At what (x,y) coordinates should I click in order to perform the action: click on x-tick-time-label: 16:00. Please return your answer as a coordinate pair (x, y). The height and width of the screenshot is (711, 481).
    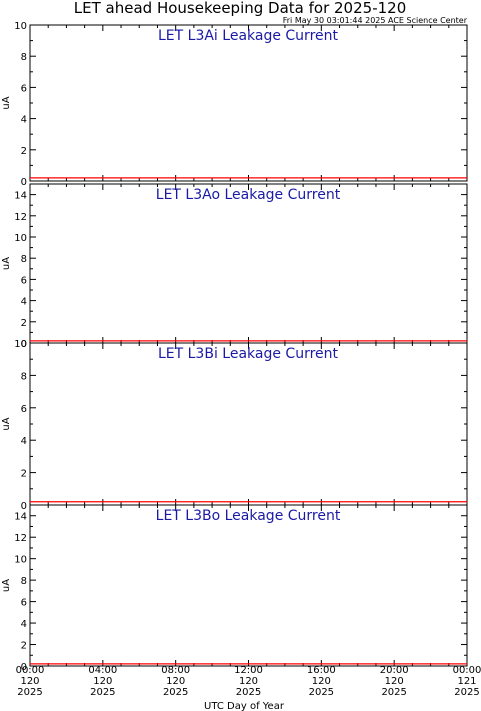
    Looking at the image, I should click on (321, 670).